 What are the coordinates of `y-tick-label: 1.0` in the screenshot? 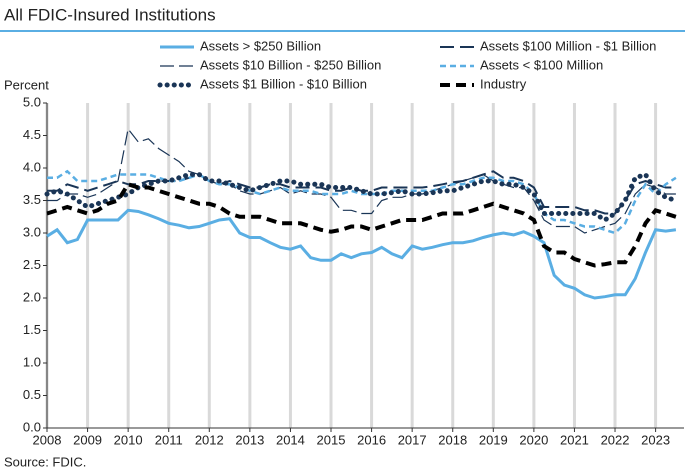 It's located at (32, 361).